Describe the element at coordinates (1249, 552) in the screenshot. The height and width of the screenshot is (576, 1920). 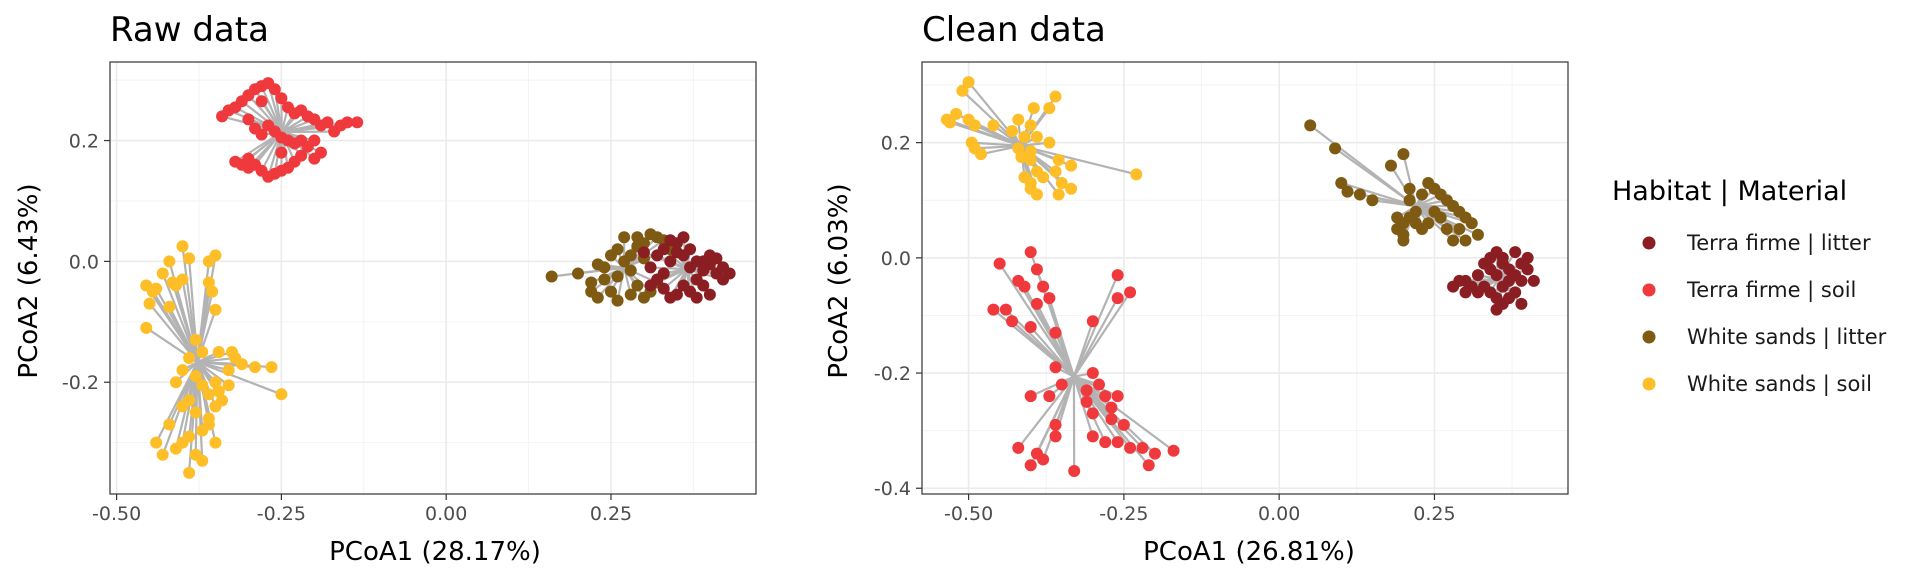
I see `clean-x-axis-title: PCoA1 (26.81%)` at that location.